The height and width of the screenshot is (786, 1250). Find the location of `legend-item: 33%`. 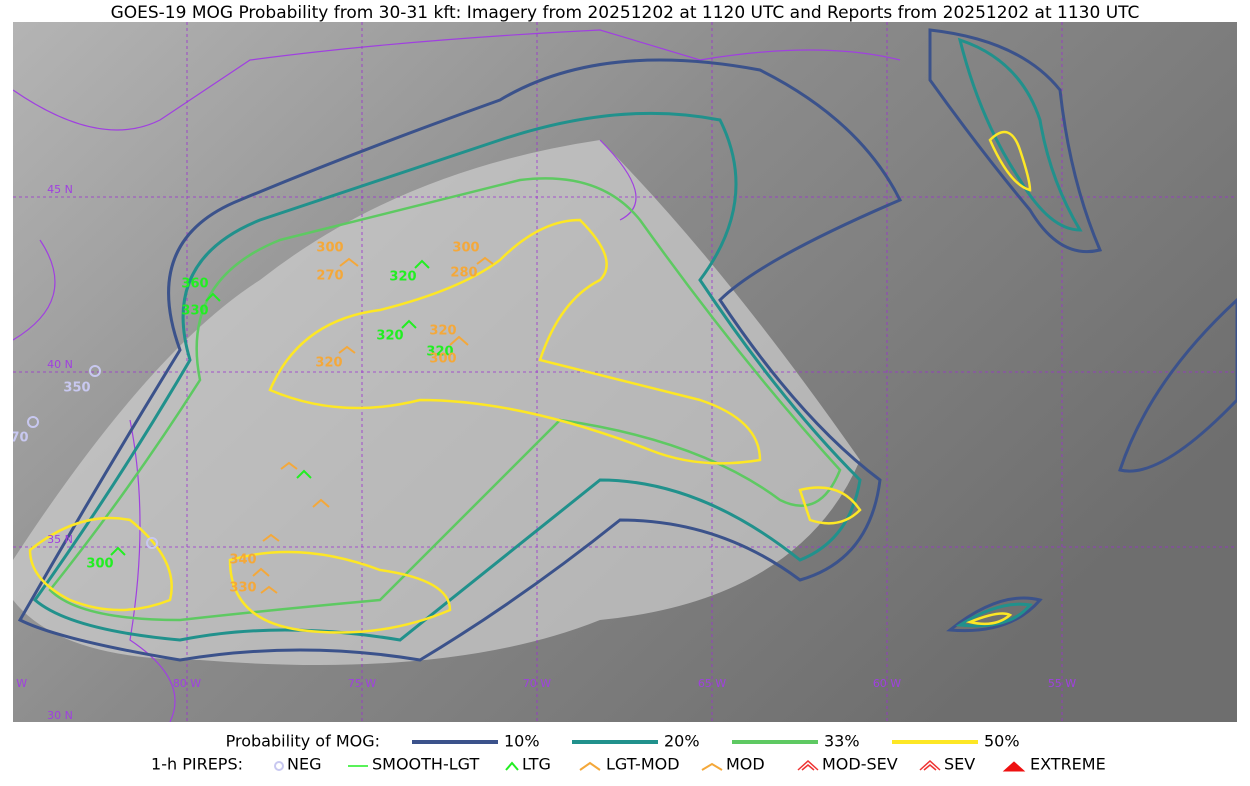

legend-item: 33% is located at coordinates (842, 741).